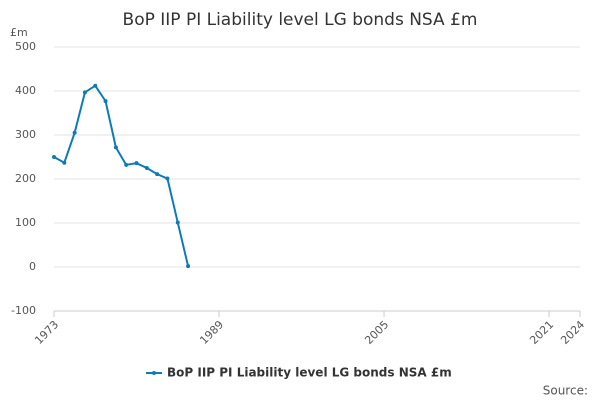  Describe the element at coordinates (541, 332) in the screenshot. I see `x-tick-label: 2021` at that location.